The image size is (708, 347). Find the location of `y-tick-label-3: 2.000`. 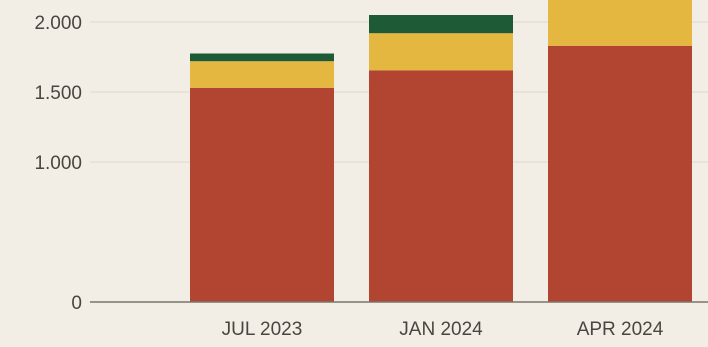

y-tick-label-3: 2.000 is located at coordinates (58, 23).